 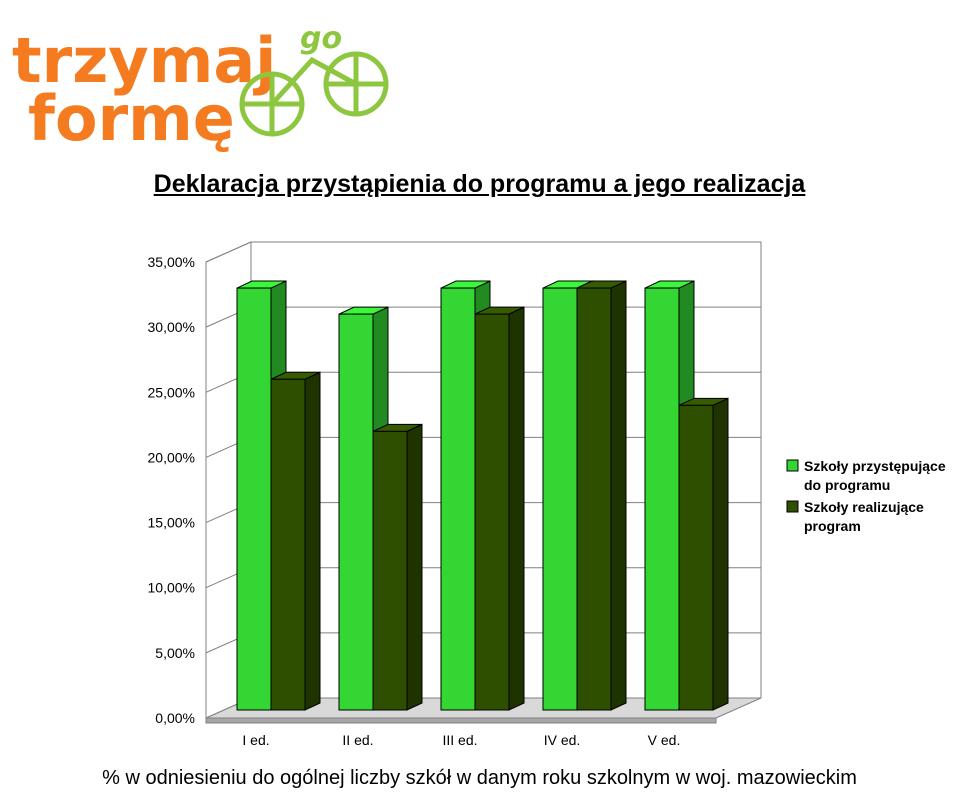 What do you see at coordinates (171, 392) in the screenshot?
I see `y-tick-label: 25,00%` at bounding box center [171, 392].